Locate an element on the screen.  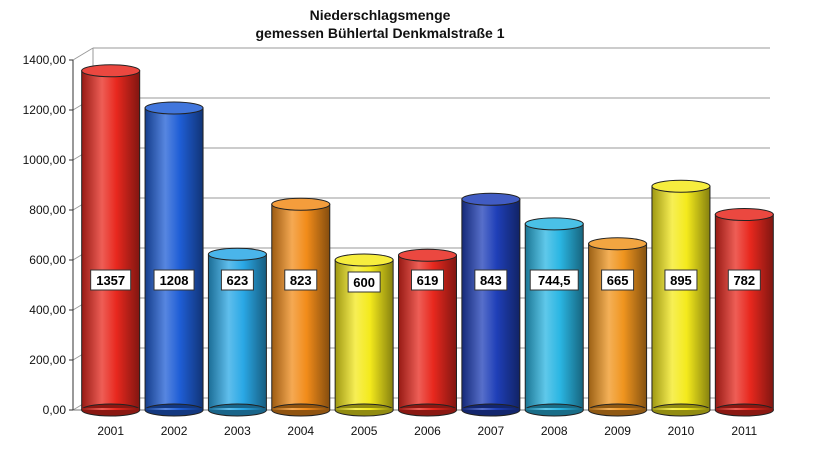
bar-2011: 782 is located at coordinates (744, 312).